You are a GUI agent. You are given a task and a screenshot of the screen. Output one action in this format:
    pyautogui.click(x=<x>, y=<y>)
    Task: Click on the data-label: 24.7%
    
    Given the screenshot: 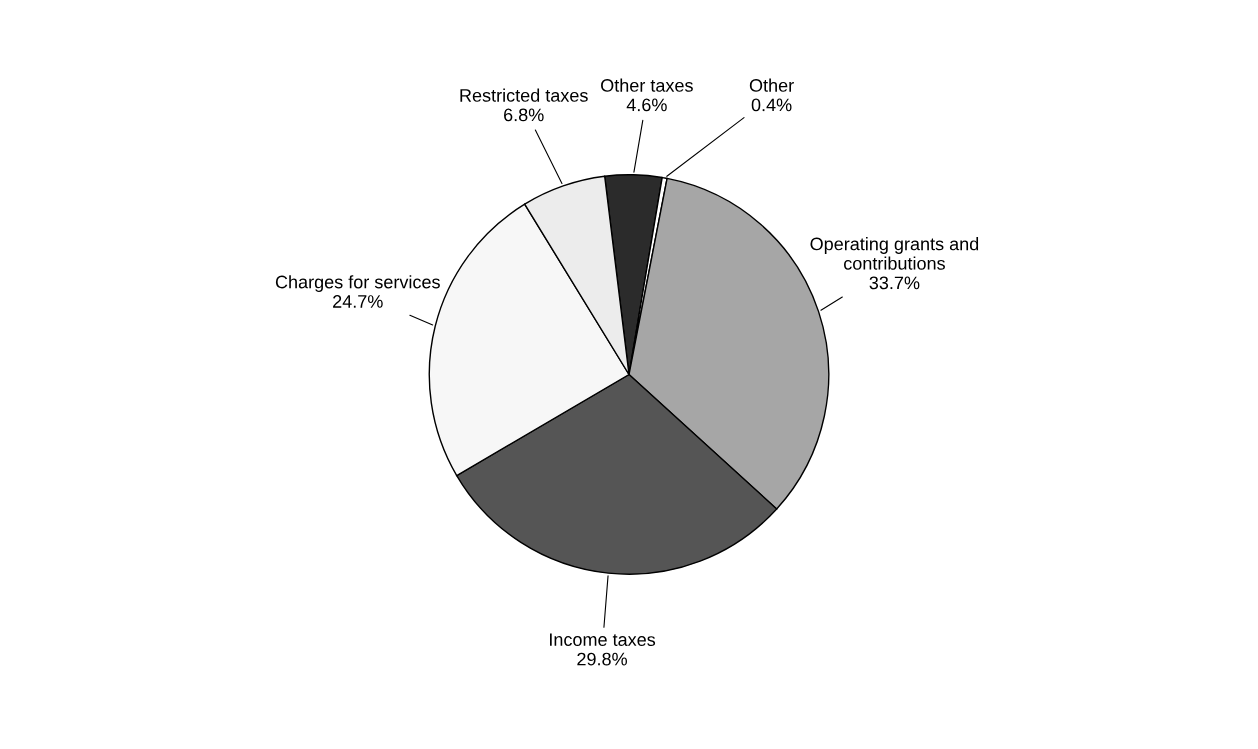 What is the action you would take?
    pyautogui.click(x=358, y=301)
    